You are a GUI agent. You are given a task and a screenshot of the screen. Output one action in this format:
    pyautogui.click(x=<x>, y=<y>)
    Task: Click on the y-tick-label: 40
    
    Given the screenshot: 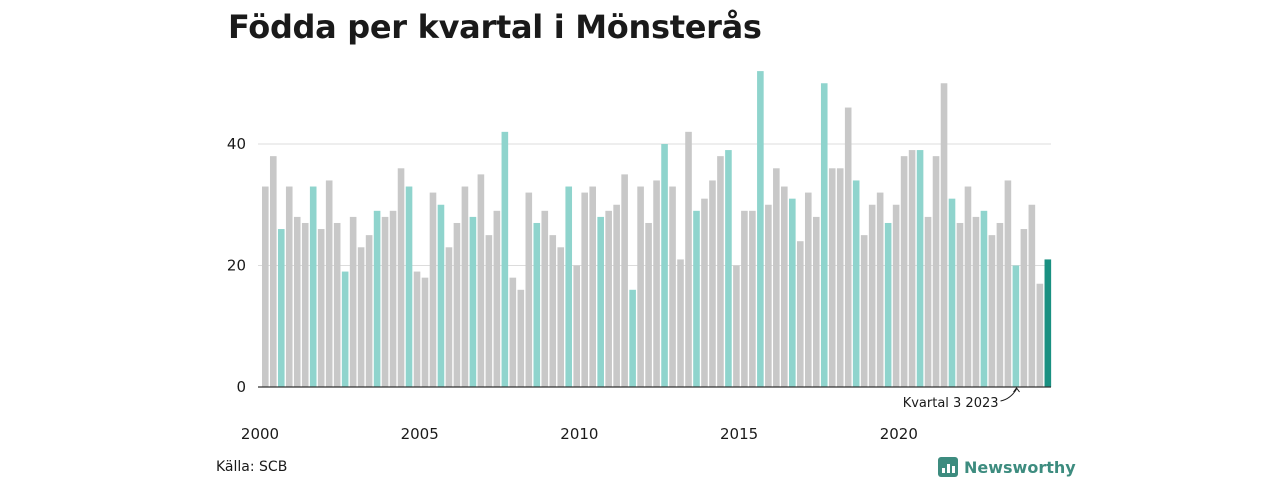 What is the action you would take?
    pyautogui.click(x=236, y=144)
    